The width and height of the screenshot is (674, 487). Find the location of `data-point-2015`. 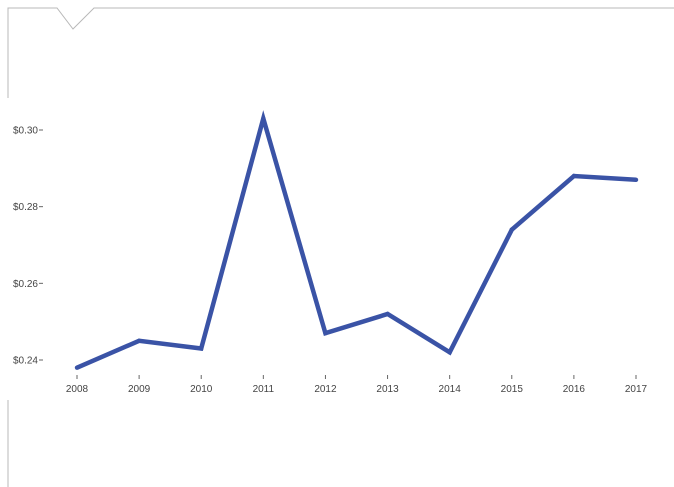

data-point-2015 is located at coordinates (511, 229).